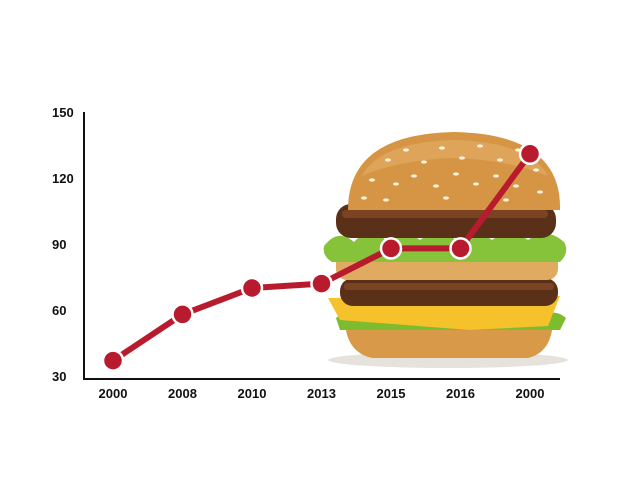  I want to click on y-tick-label: 150, so click(63, 112).